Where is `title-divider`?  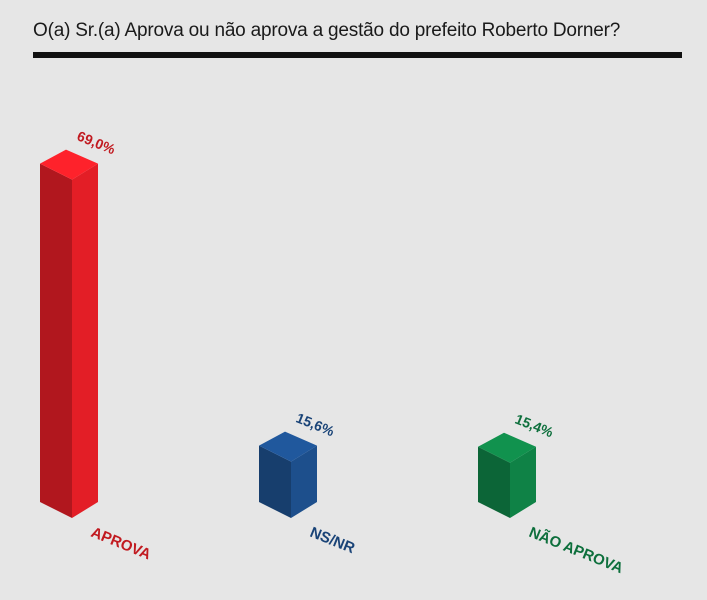 title-divider is located at coordinates (357, 55).